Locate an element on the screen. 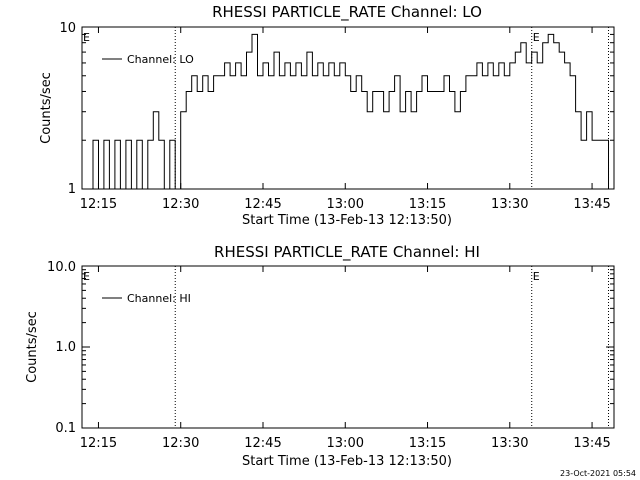 The height and width of the screenshot is (480, 640). hi-marker-label-start: E is located at coordinates (86, 276).